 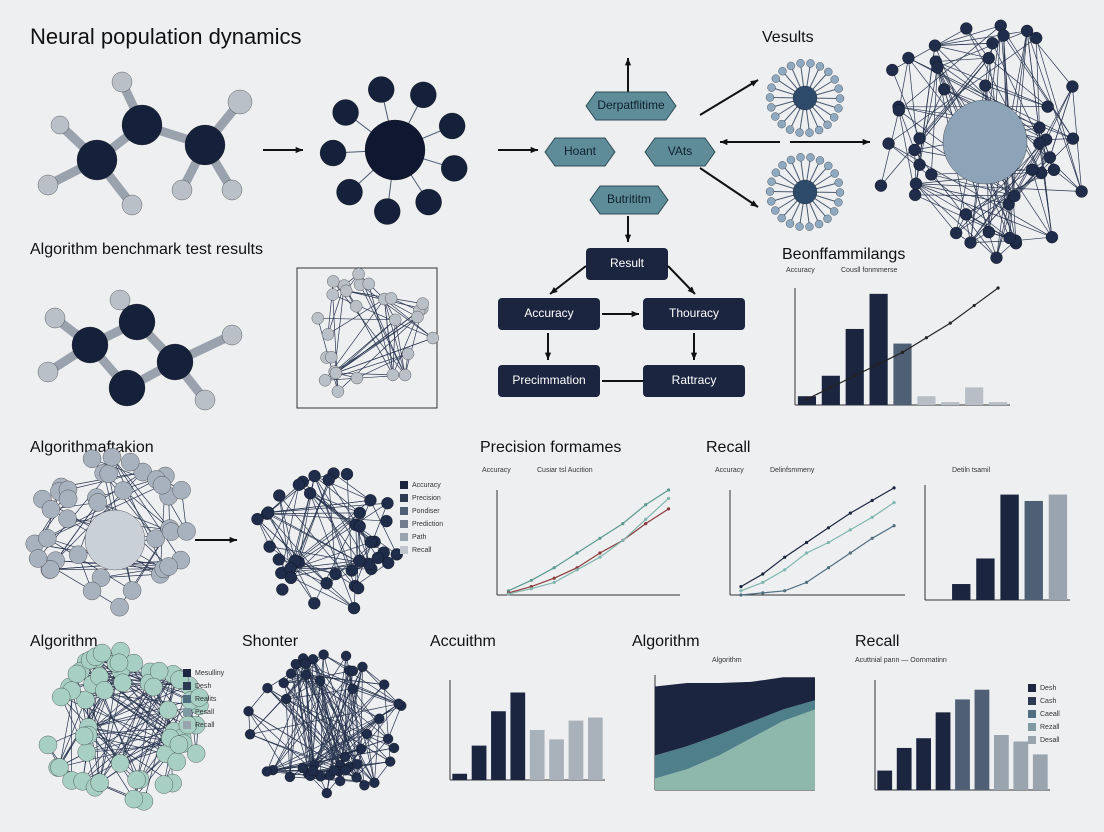 I want to click on label: Pesall, so click(x=205, y=712).